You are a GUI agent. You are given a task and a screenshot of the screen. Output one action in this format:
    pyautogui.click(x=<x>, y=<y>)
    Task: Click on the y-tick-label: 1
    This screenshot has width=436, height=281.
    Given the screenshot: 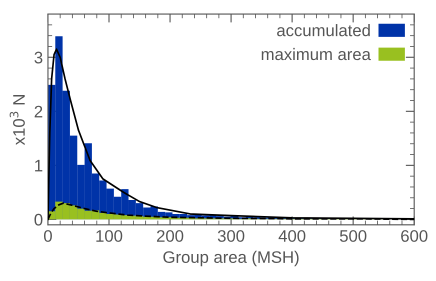 What is the action you would take?
    pyautogui.click(x=38, y=166)
    